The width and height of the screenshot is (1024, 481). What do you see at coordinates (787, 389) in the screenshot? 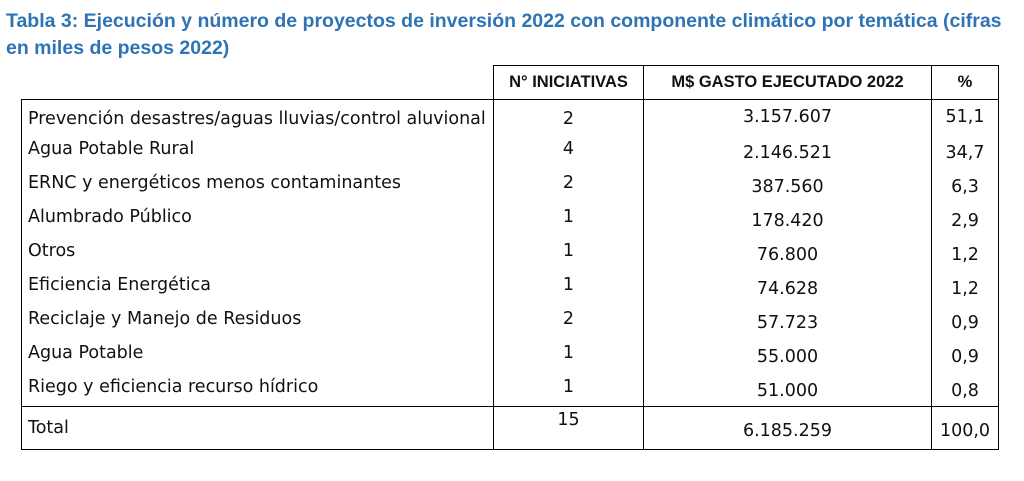
I see `cell-gasto: 51.000` at bounding box center [787, 389].